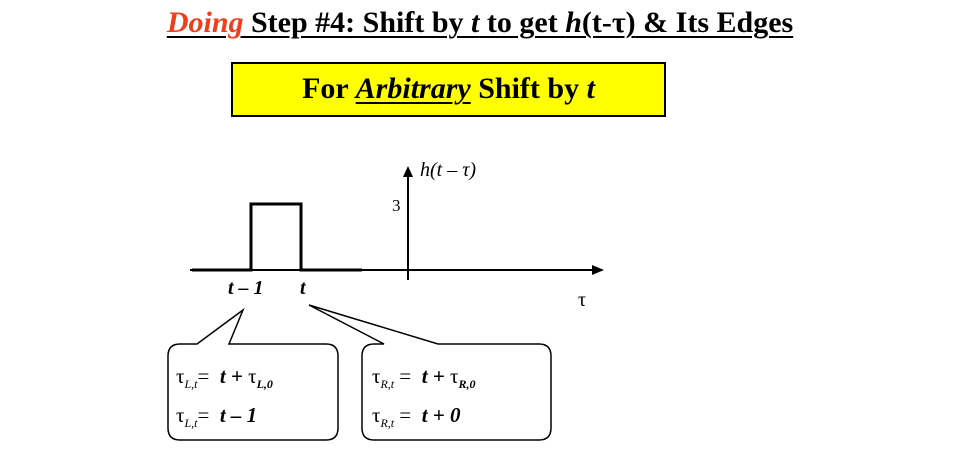 This screenshot has height=462, width=960. Describe the element at coordinates (396, 205) in the screenshot. I see `y-tick-3: 3` at that location.